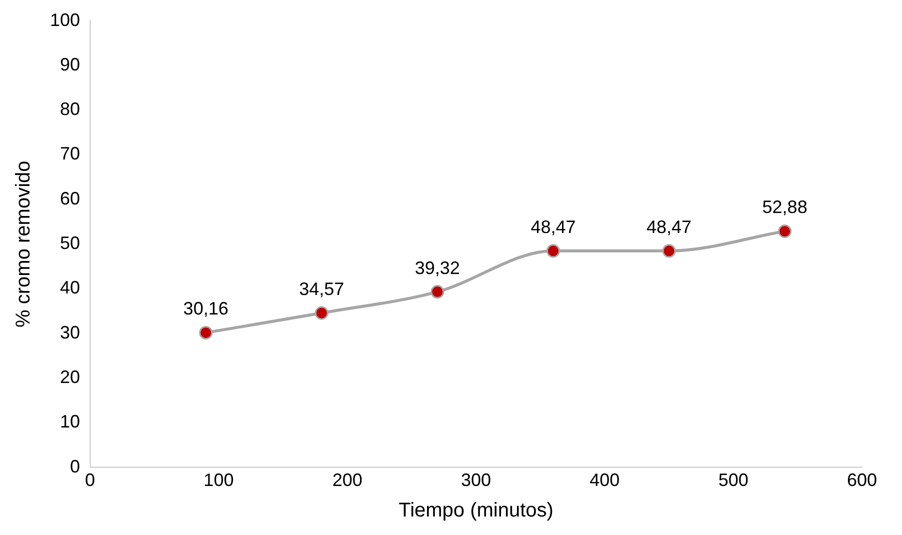  I want to click on x-tick-label: 600, so click(862, 480).